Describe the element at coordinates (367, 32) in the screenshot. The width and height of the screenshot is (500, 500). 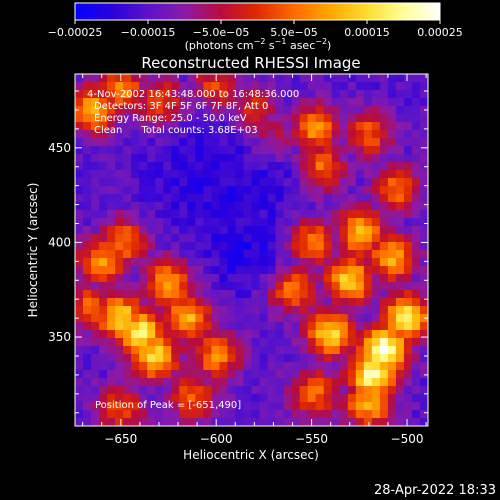
I see `colorbar-tick-label: 0.00015` at that location.